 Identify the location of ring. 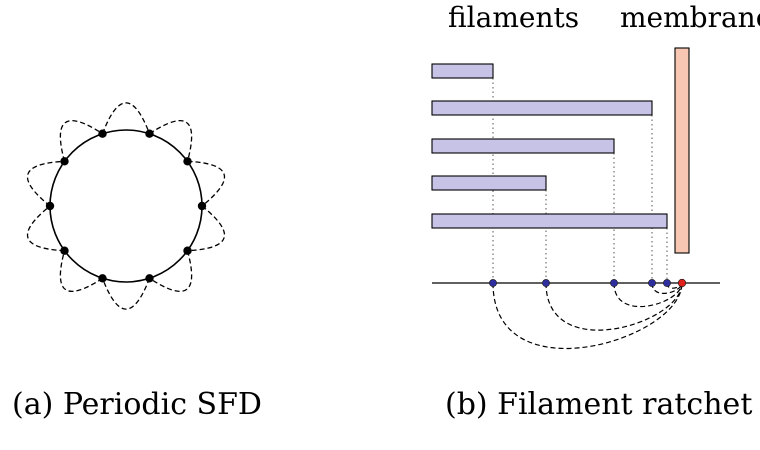
(126, 206).